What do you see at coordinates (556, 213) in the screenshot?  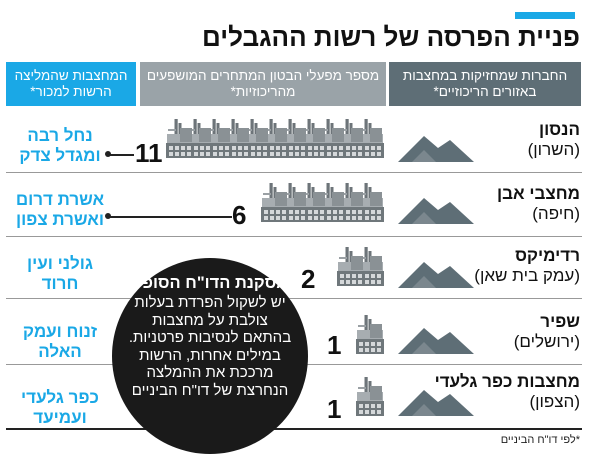 I see `company-region: (חיפה)` at bounding box center [556, 213].